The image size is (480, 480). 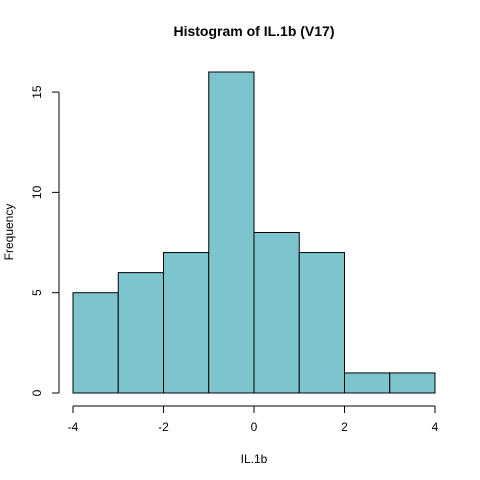 What do you see at coordinates (253, 31) in the screenshot?
I see `chart-title: Histogram of IL.1b (V17)` at bounding box center [253, 31].